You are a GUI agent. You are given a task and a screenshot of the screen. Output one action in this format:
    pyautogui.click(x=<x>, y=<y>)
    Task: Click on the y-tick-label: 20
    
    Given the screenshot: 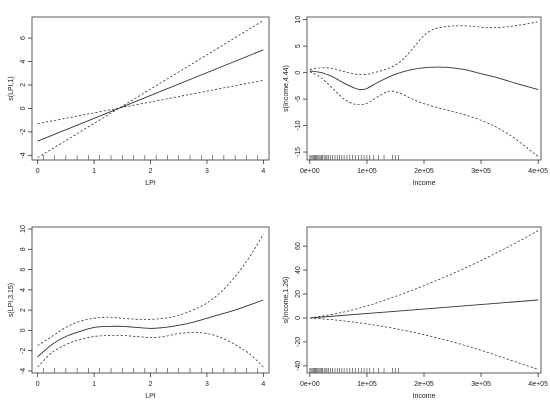 What is the action you would take?
    pyautogui.click(x=298, y=294)
    